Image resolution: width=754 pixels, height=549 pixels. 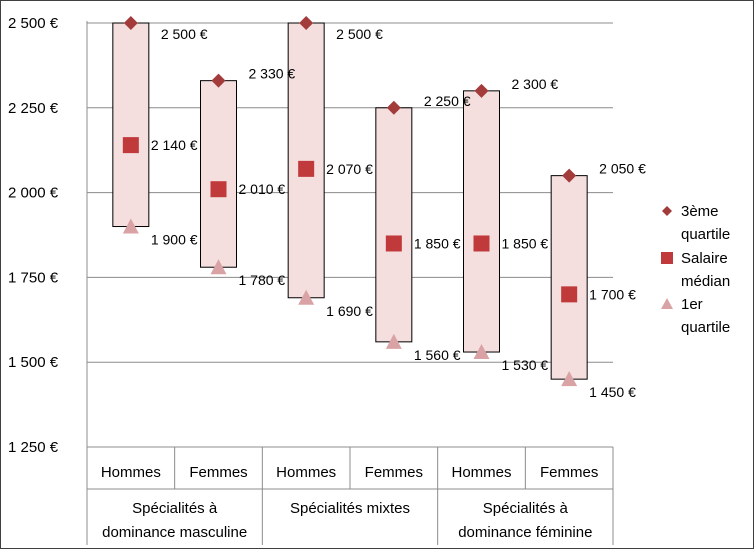 What do you see at coordinates (33, 277) in the screenshot?
I see `y-tick-label: 1 750 €` at bounding box center [33, 277].